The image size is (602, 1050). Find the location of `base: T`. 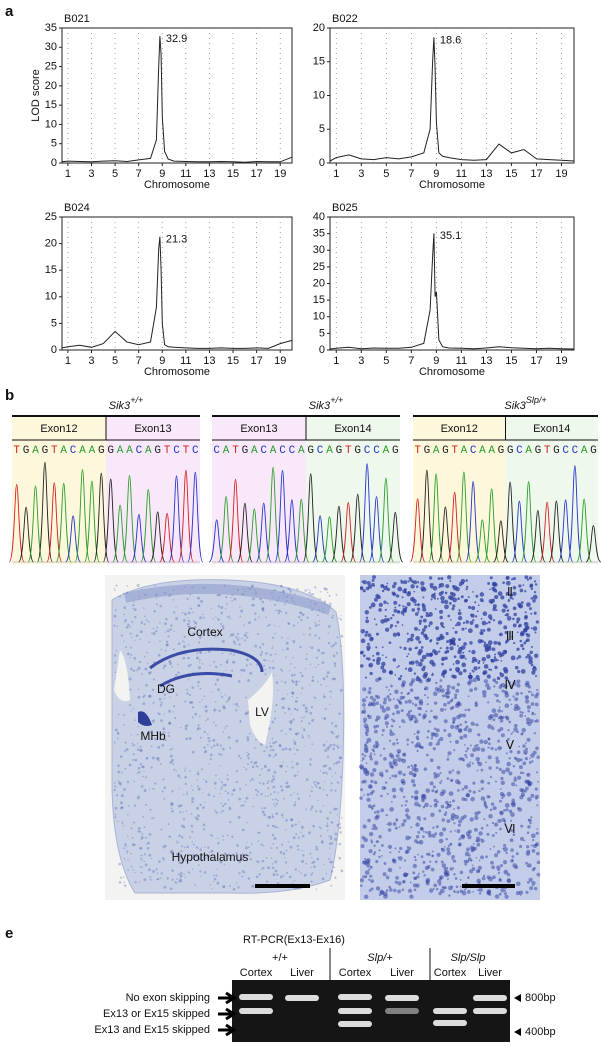

base: T is located at coordinates (417, 451).